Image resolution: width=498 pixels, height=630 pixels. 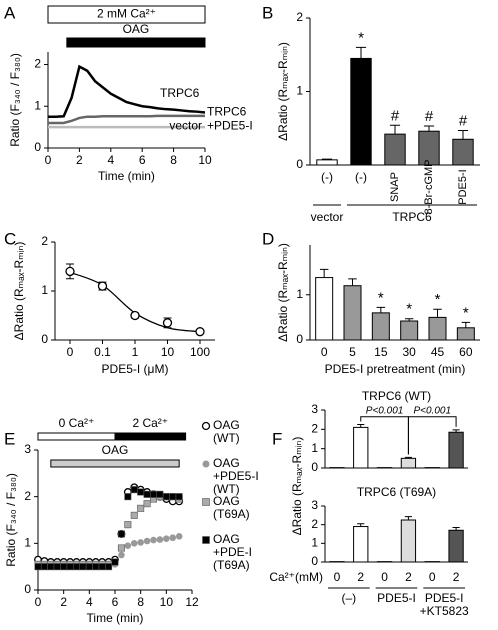 I want to click on fit-curve, so click(x=135, y=302).